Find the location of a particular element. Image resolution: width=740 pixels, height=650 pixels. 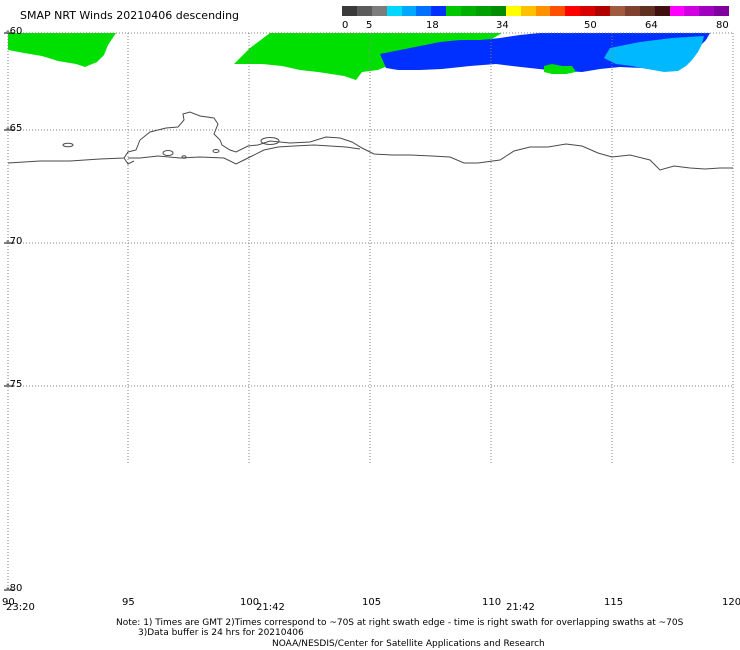

swath-time-3: 21:42 is located at coordinates (520, 607).